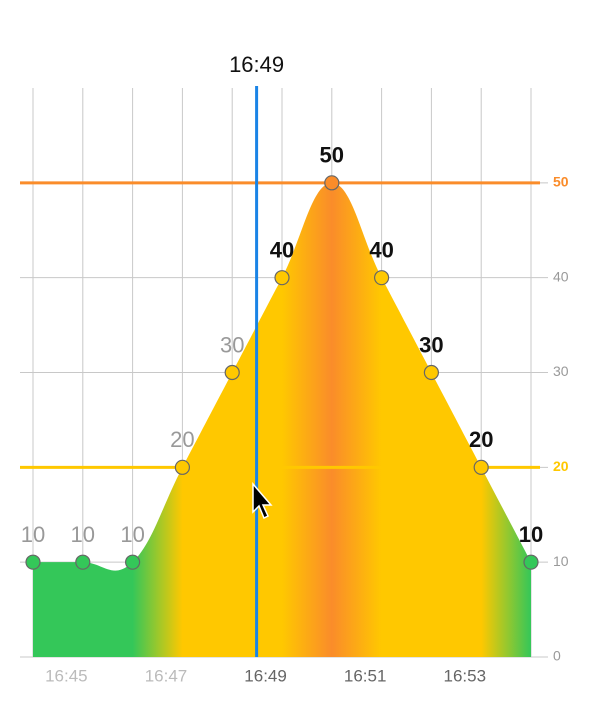 This screenshot has width=592, height=704. What do you see at coordinates (561, 561) in the screenshot?
I see `y-tick-label: 10` at bounding box center [561, 561].